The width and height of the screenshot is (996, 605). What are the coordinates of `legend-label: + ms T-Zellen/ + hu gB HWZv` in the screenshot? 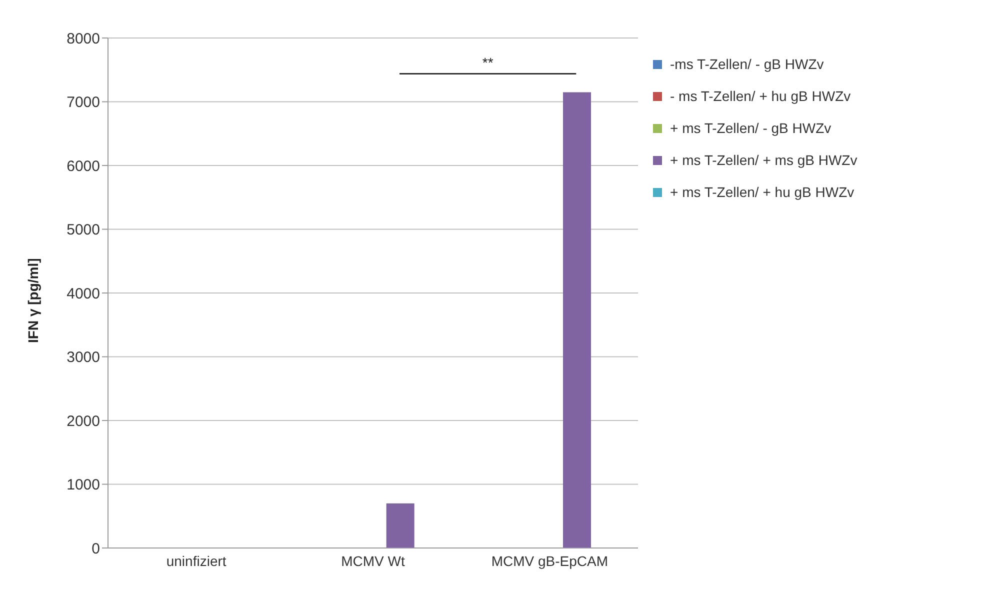 It's located at (762, 192).